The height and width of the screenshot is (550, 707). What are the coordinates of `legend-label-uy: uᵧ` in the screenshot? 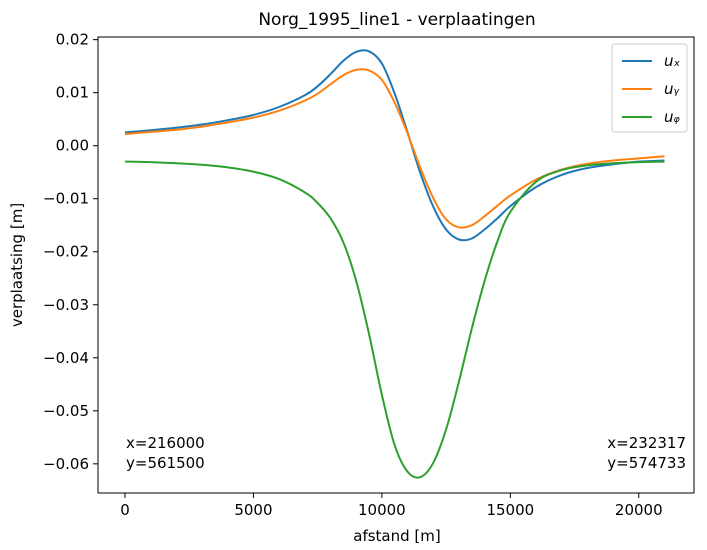 It's located at (672, 89).